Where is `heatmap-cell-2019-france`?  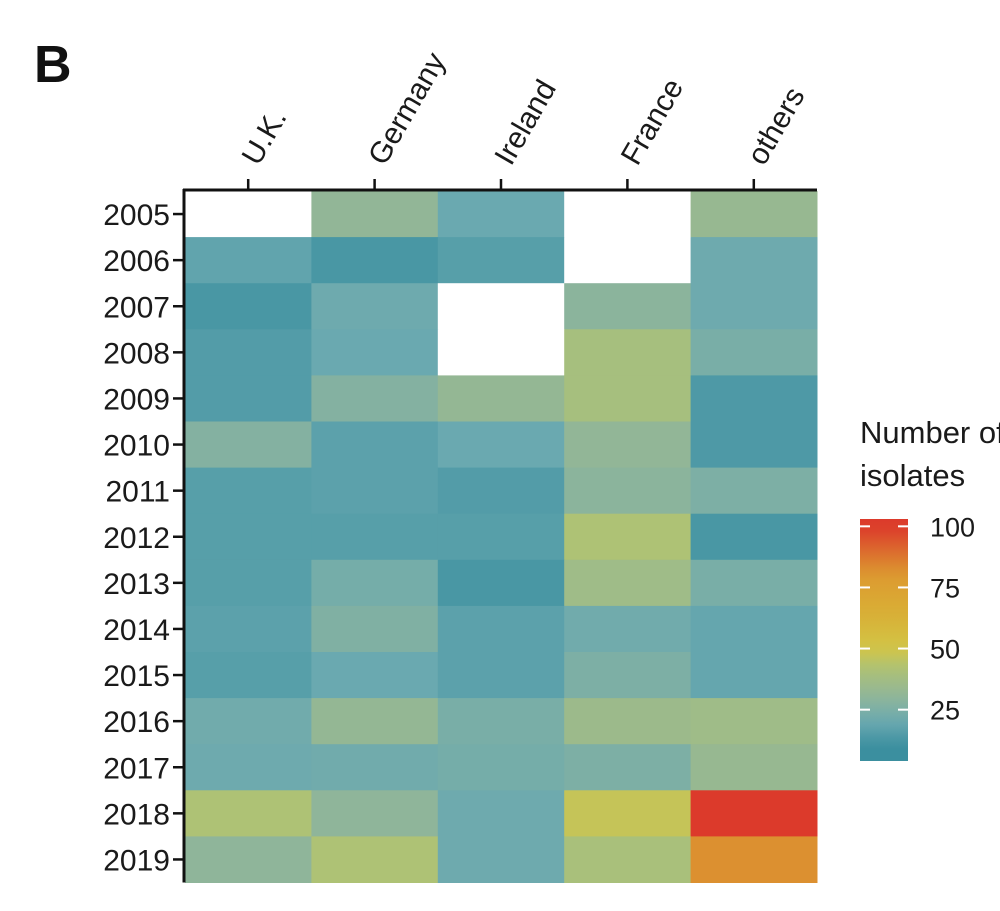
heatmap-cell-2019-france is located at coordinates (628, 859).